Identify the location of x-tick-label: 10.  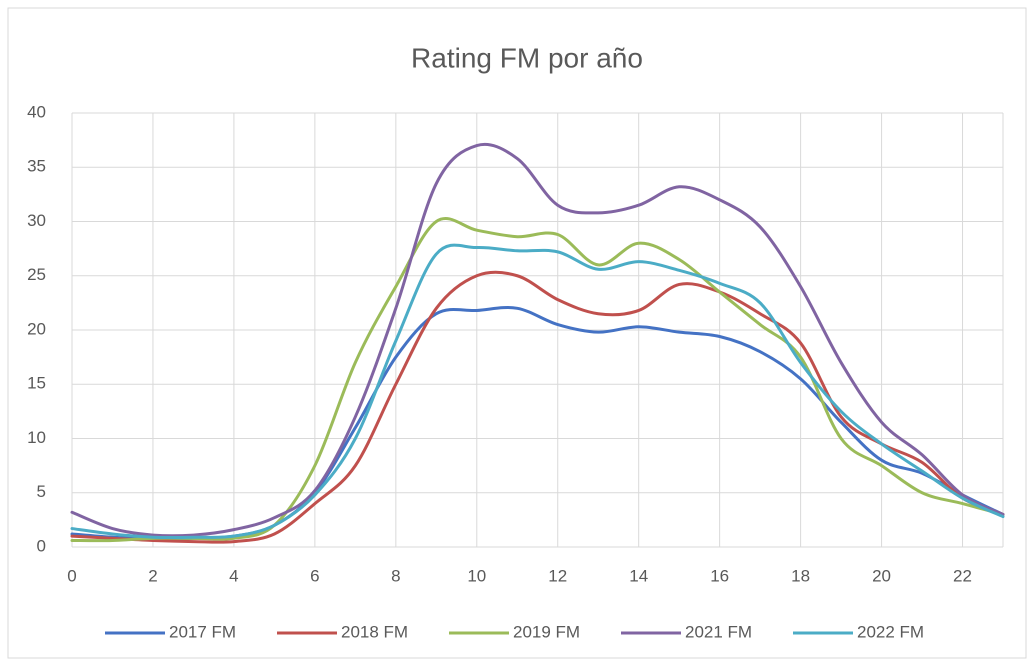
(476, 575).